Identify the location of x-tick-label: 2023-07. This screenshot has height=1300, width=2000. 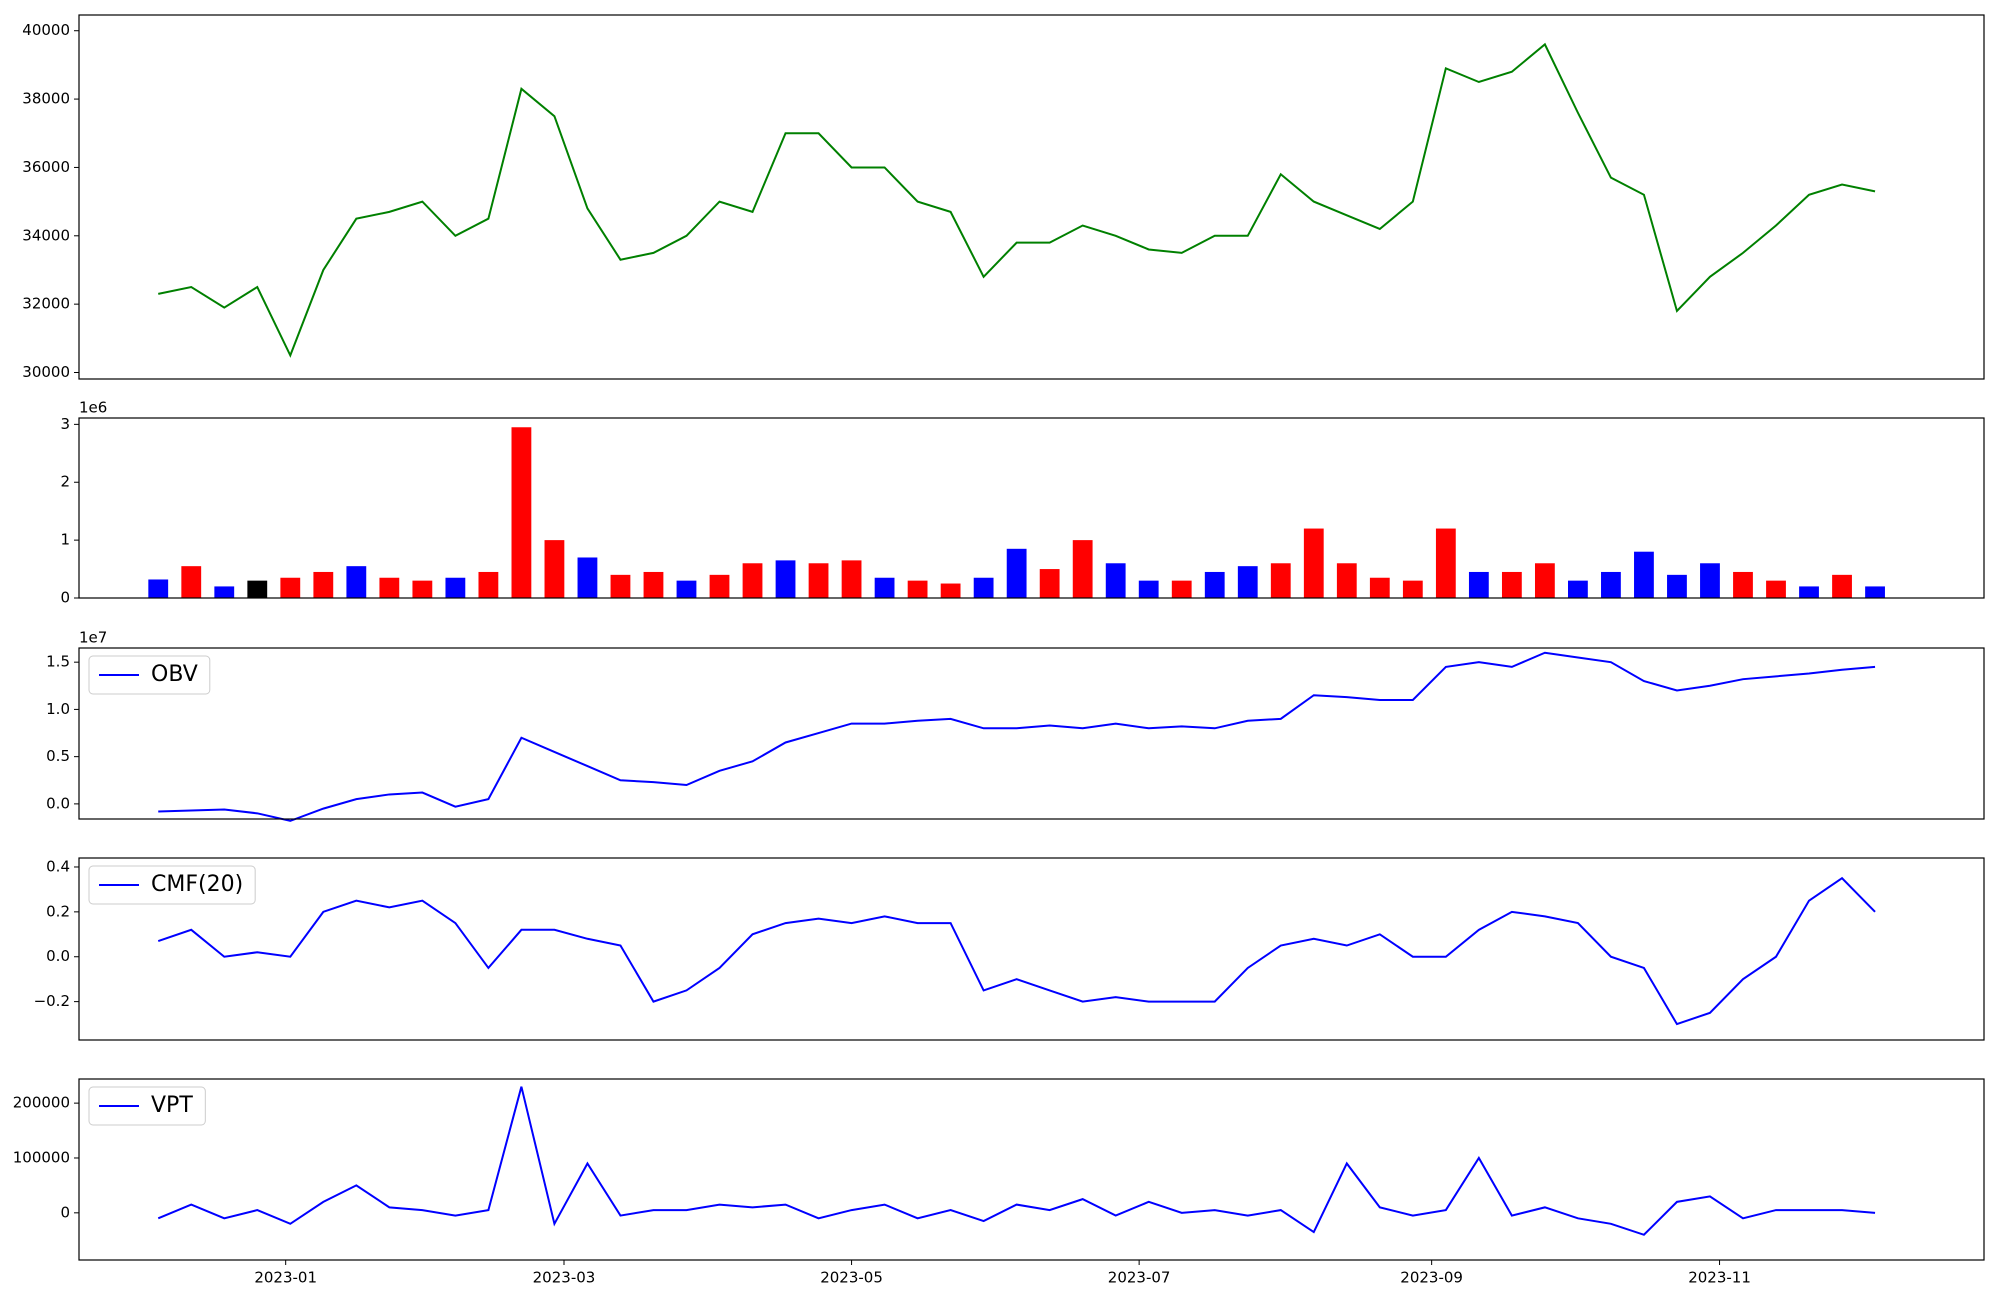
(1139, 1278).